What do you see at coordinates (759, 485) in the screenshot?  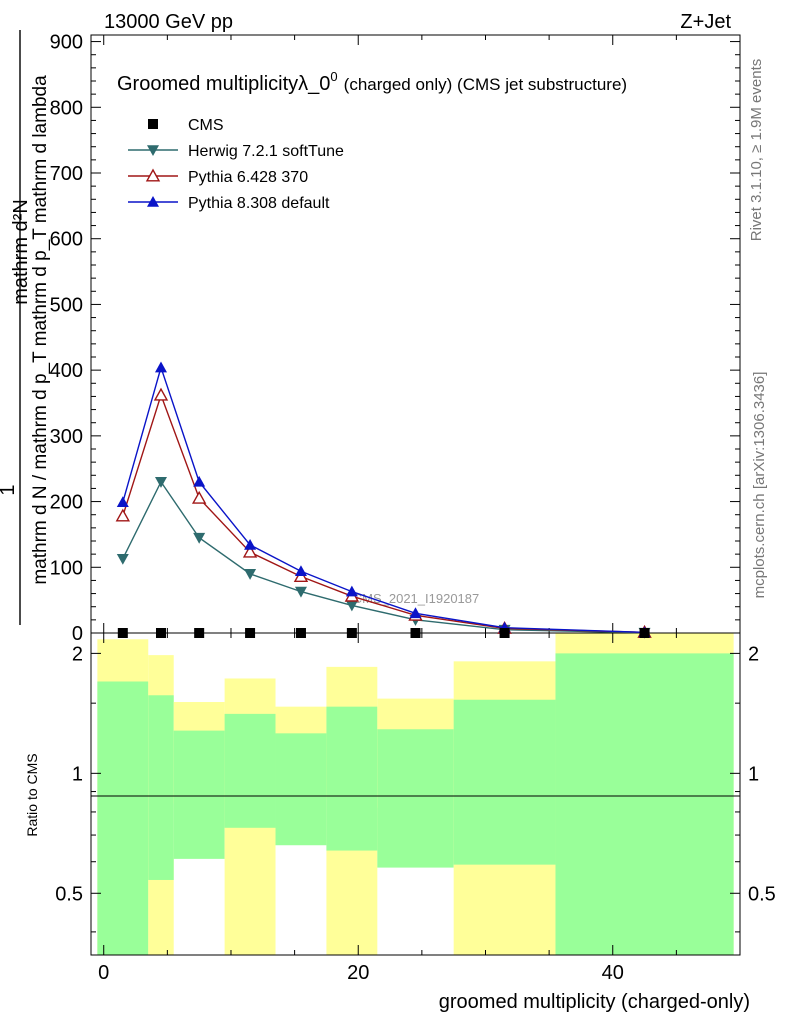 I see `mcplots-label: mcplots.cern.ch [arXiv:1306.3436]` at bounding box center [759, 485].